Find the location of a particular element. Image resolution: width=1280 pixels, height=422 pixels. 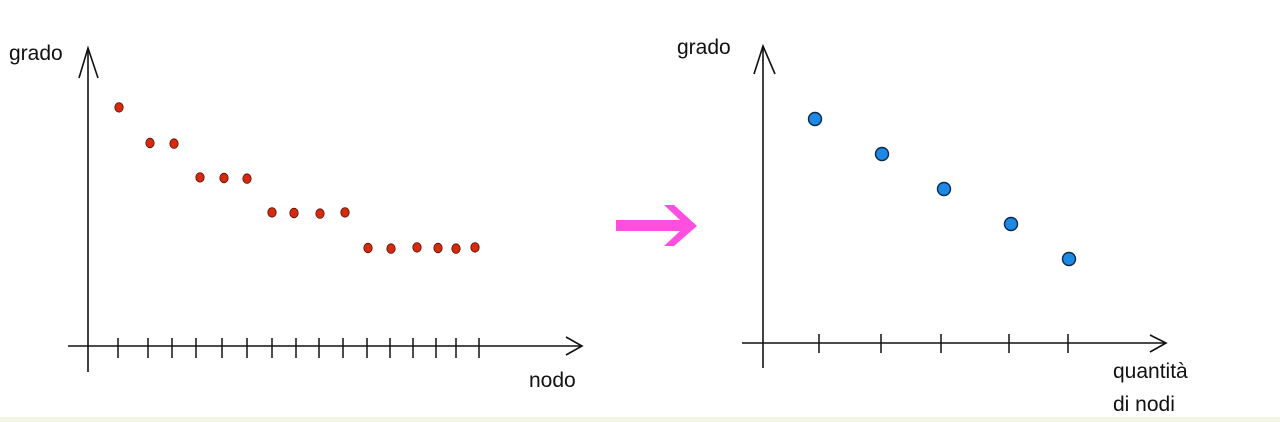

right-data-points is located at coordinates (942, 189).